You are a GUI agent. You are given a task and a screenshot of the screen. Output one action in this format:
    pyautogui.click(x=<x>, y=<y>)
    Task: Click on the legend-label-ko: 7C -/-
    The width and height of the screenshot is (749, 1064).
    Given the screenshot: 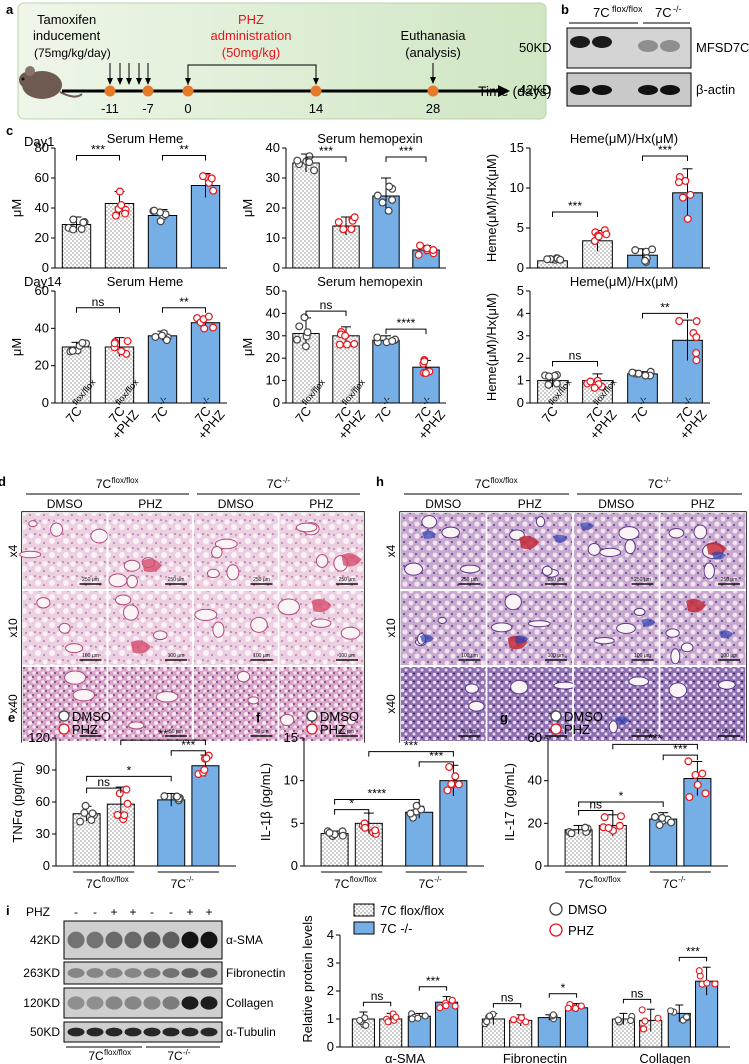 What is the action you would take?
    pyautogui.click(x=396, y=928)
    